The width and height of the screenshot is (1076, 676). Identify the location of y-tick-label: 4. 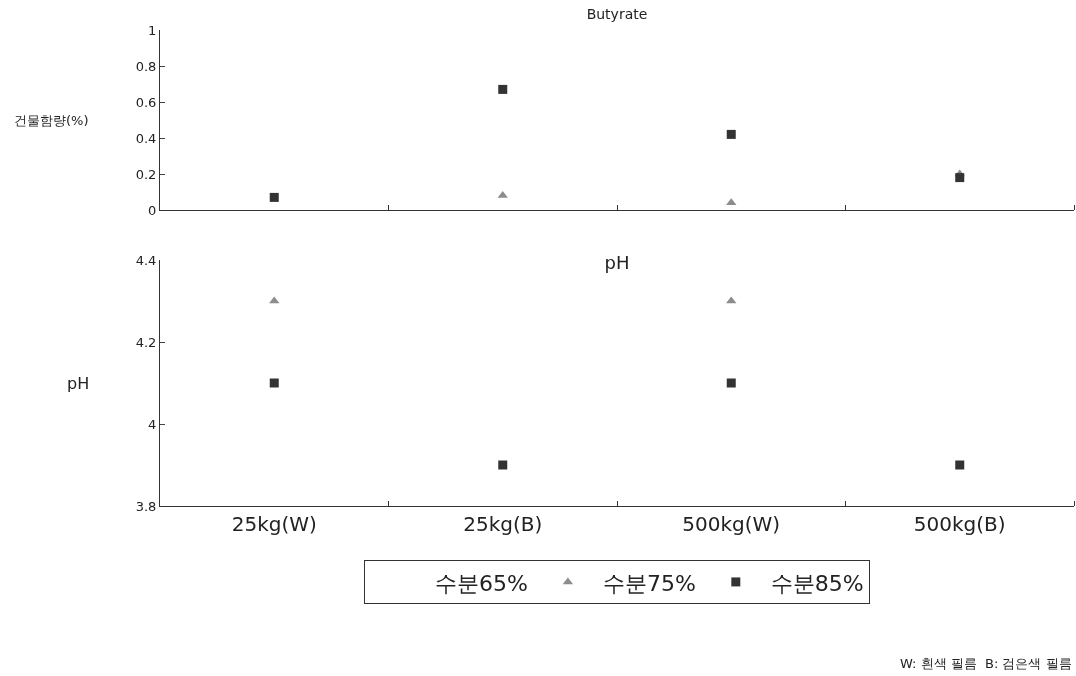
(152, 424).